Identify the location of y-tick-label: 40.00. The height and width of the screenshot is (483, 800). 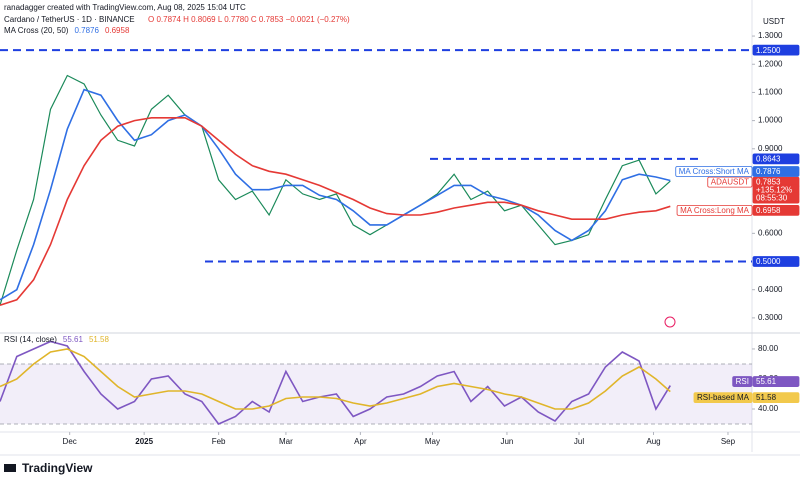
(768, 408).